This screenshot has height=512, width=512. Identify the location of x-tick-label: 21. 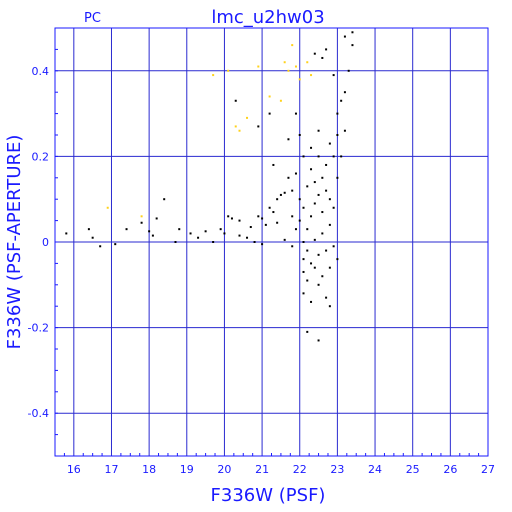
(262, 469).